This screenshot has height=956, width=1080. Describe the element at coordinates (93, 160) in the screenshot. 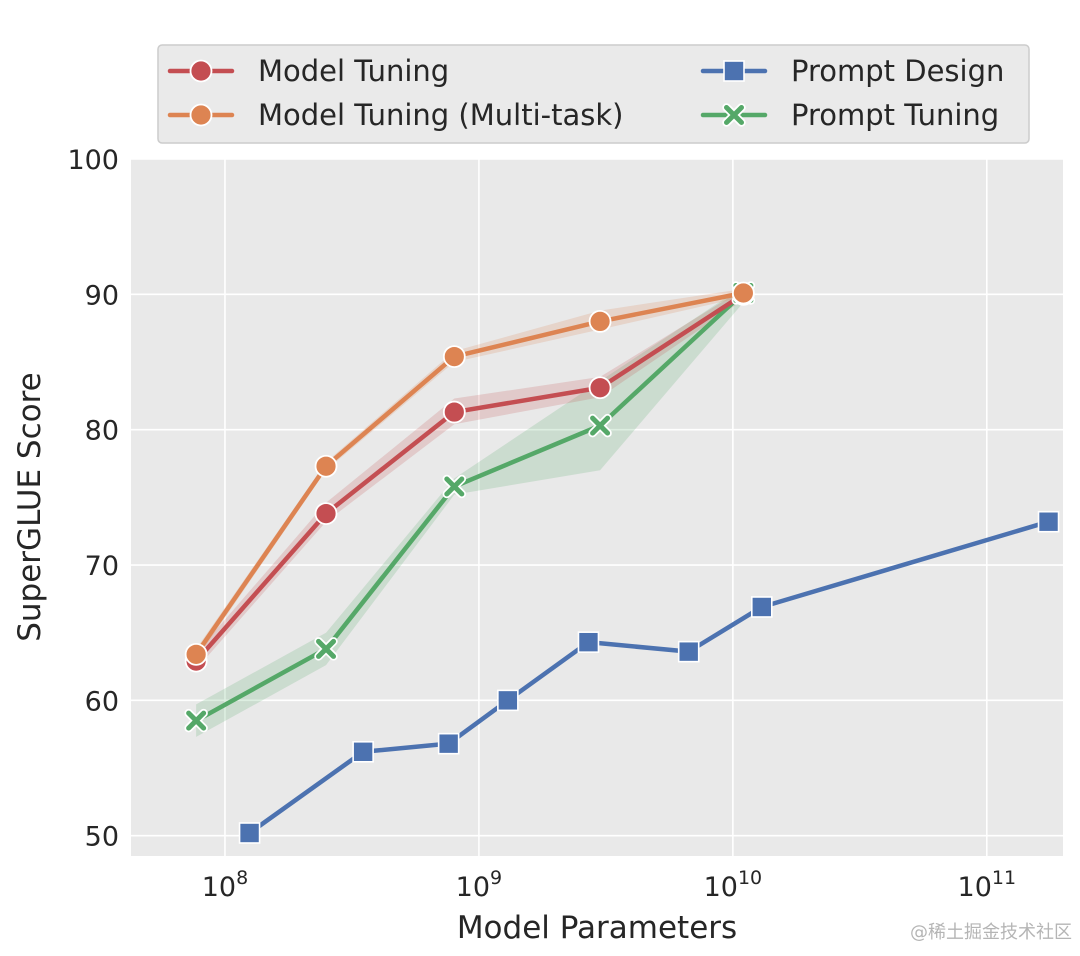

I see `y-tick-100: 100` at that location.